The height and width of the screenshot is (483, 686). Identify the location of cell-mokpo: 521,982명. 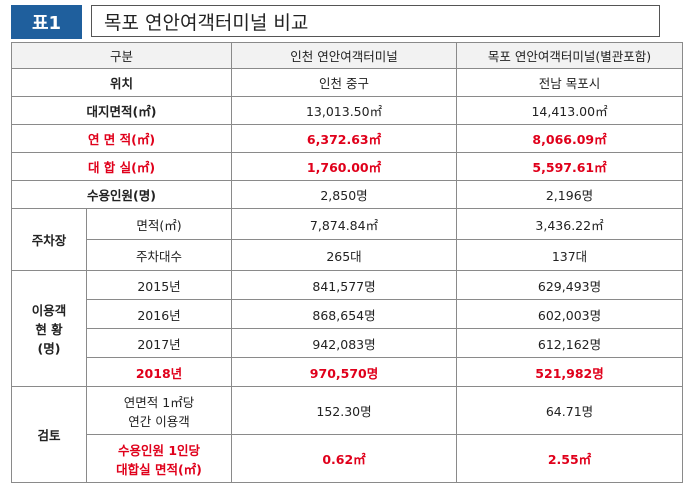
(570, 372).